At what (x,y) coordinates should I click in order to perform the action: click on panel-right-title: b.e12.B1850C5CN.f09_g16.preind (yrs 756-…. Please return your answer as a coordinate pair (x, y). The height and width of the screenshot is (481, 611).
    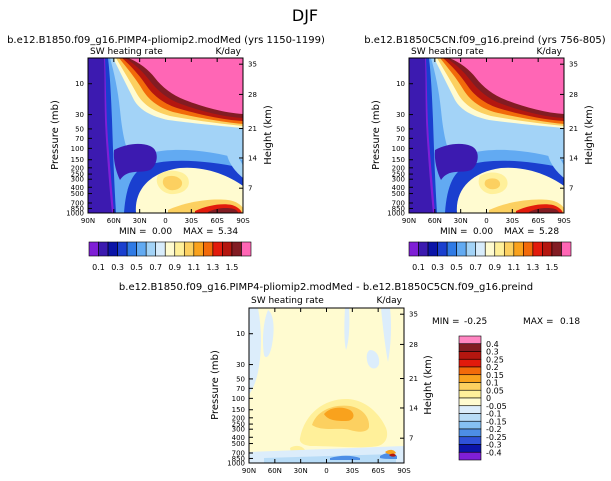
    Looking at the image, I should click on (485, 40).